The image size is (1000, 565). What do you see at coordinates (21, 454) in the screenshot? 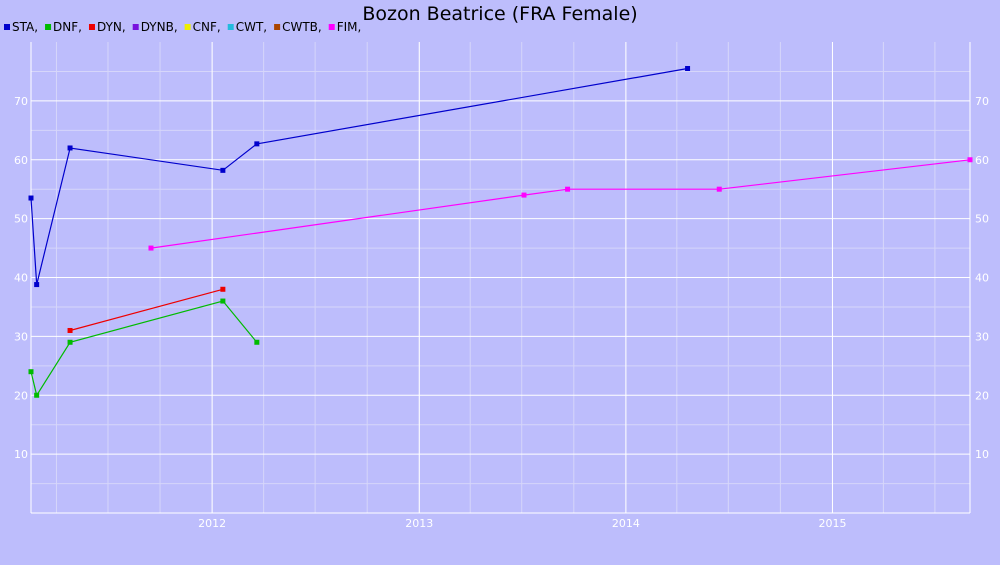
I see `y-tick-label-left: 10` at bounding box center [21, 454].